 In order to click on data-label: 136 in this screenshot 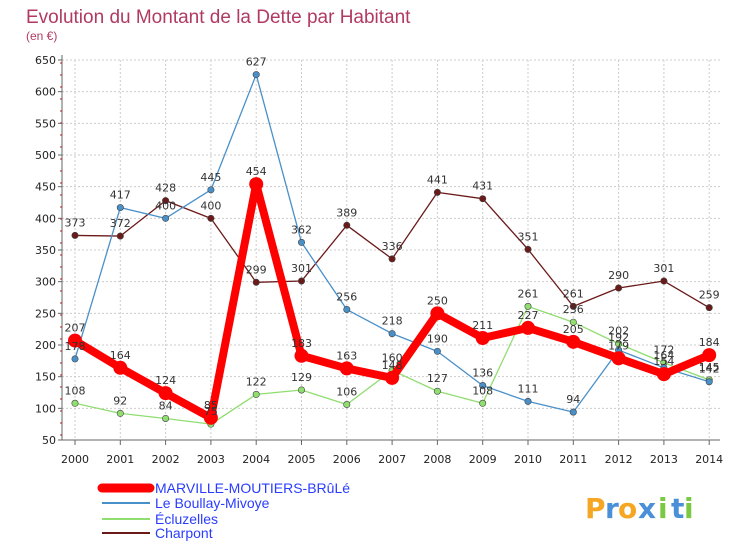, I will do `click(482, 373)`.